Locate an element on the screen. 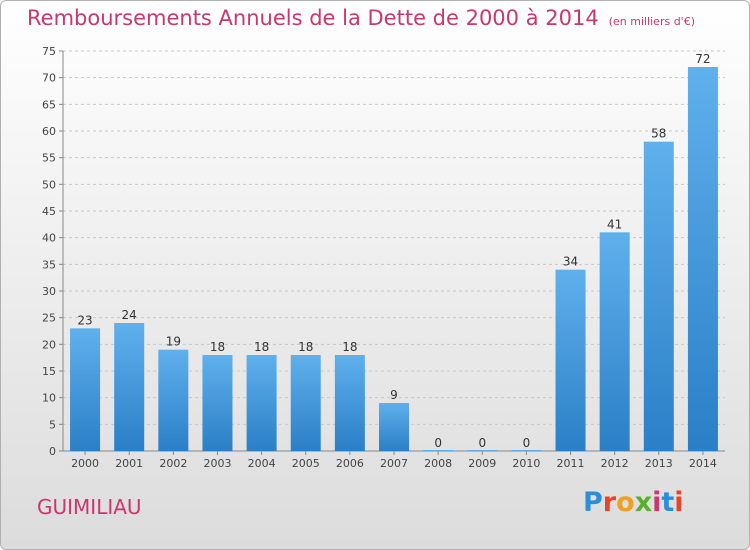 This screenshot has width=750, height=550. bar-2001 is located at coordinates (129, 387).